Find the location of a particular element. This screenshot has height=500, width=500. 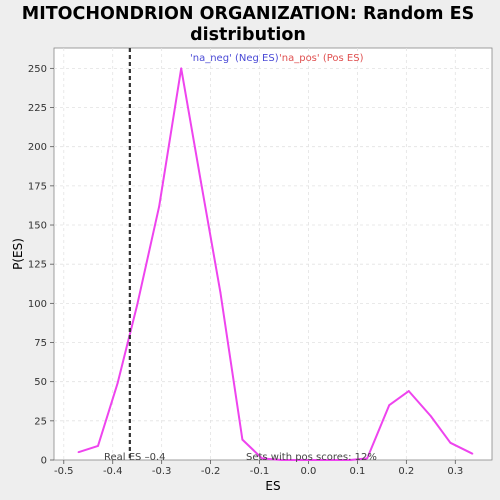

x-tick-label: 0.2 is located at coordinates (406, 471).